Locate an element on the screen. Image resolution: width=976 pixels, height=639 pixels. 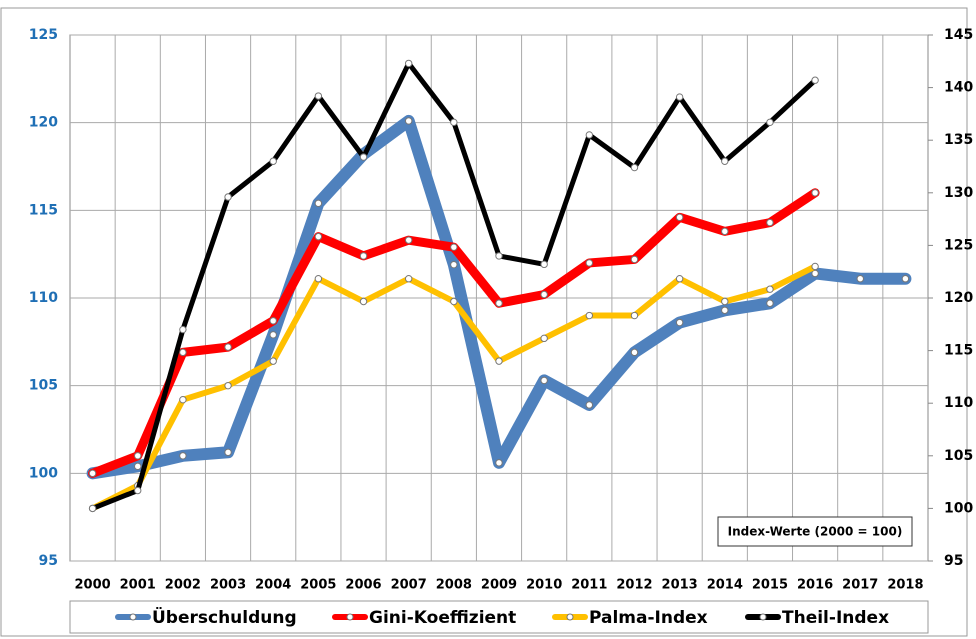
x-tick-label: 2016 is located at coordinates (815, 585).